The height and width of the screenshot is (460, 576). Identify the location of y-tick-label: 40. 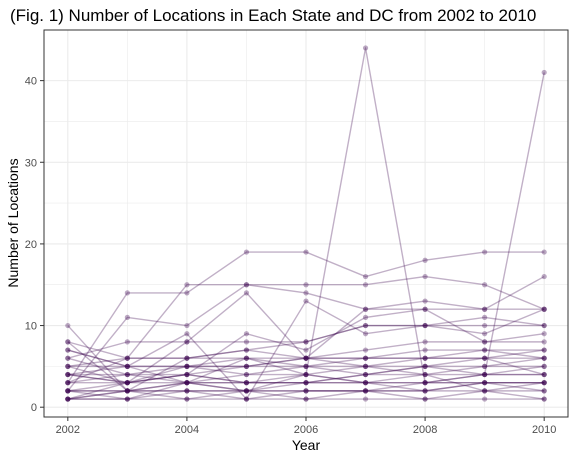
(31, 82).